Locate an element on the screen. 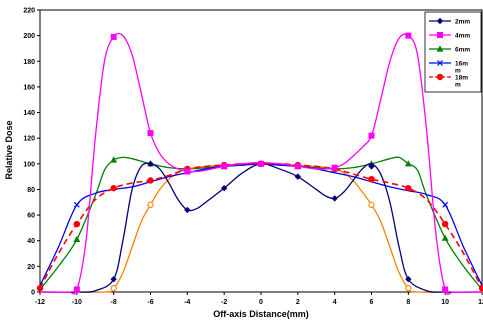  y-tick-label: 60 is located at coordinates (31, 216).